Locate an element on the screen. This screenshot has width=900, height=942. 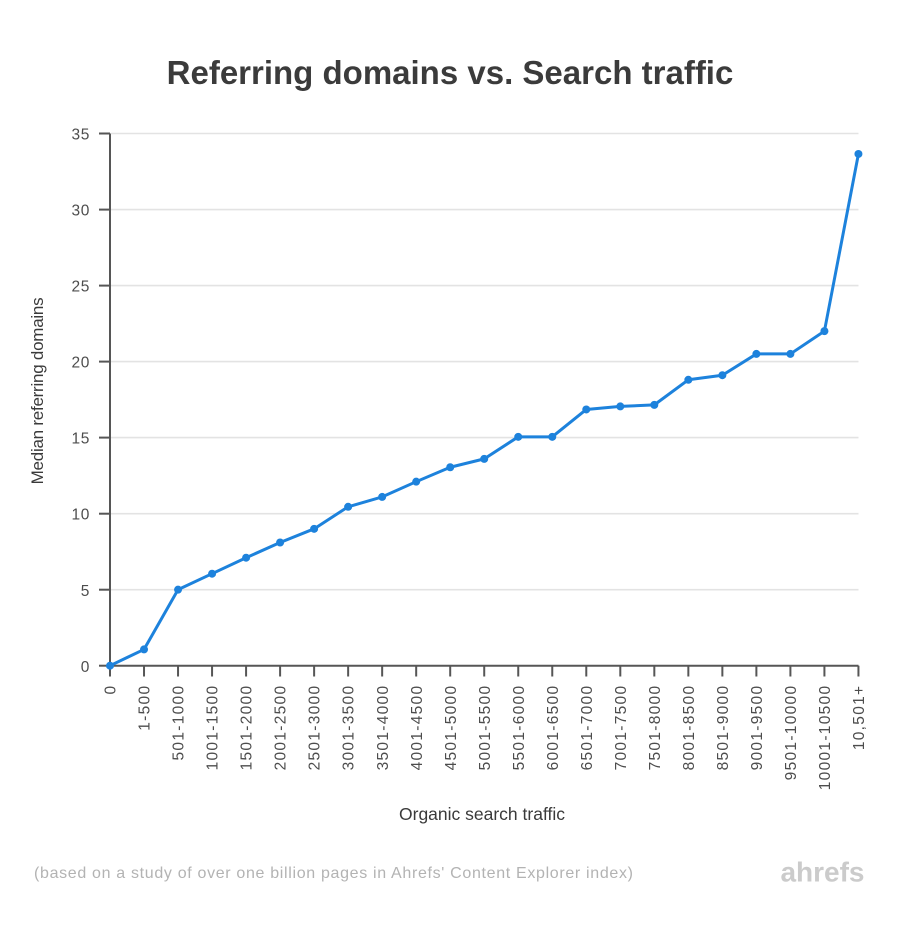
svg-text: 501-1000 is located at coordinates (179, 723).